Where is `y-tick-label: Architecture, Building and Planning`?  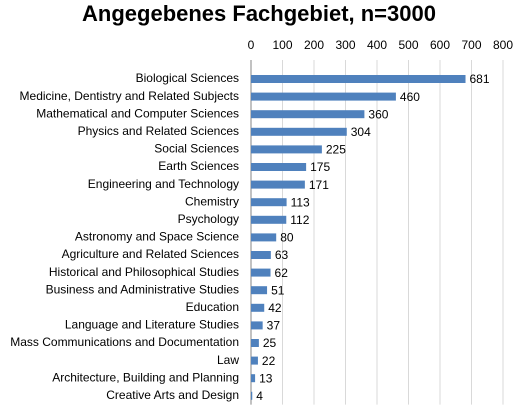 y-tick-label: Architecture, Building and Planning is located at coordinates (145, 377).